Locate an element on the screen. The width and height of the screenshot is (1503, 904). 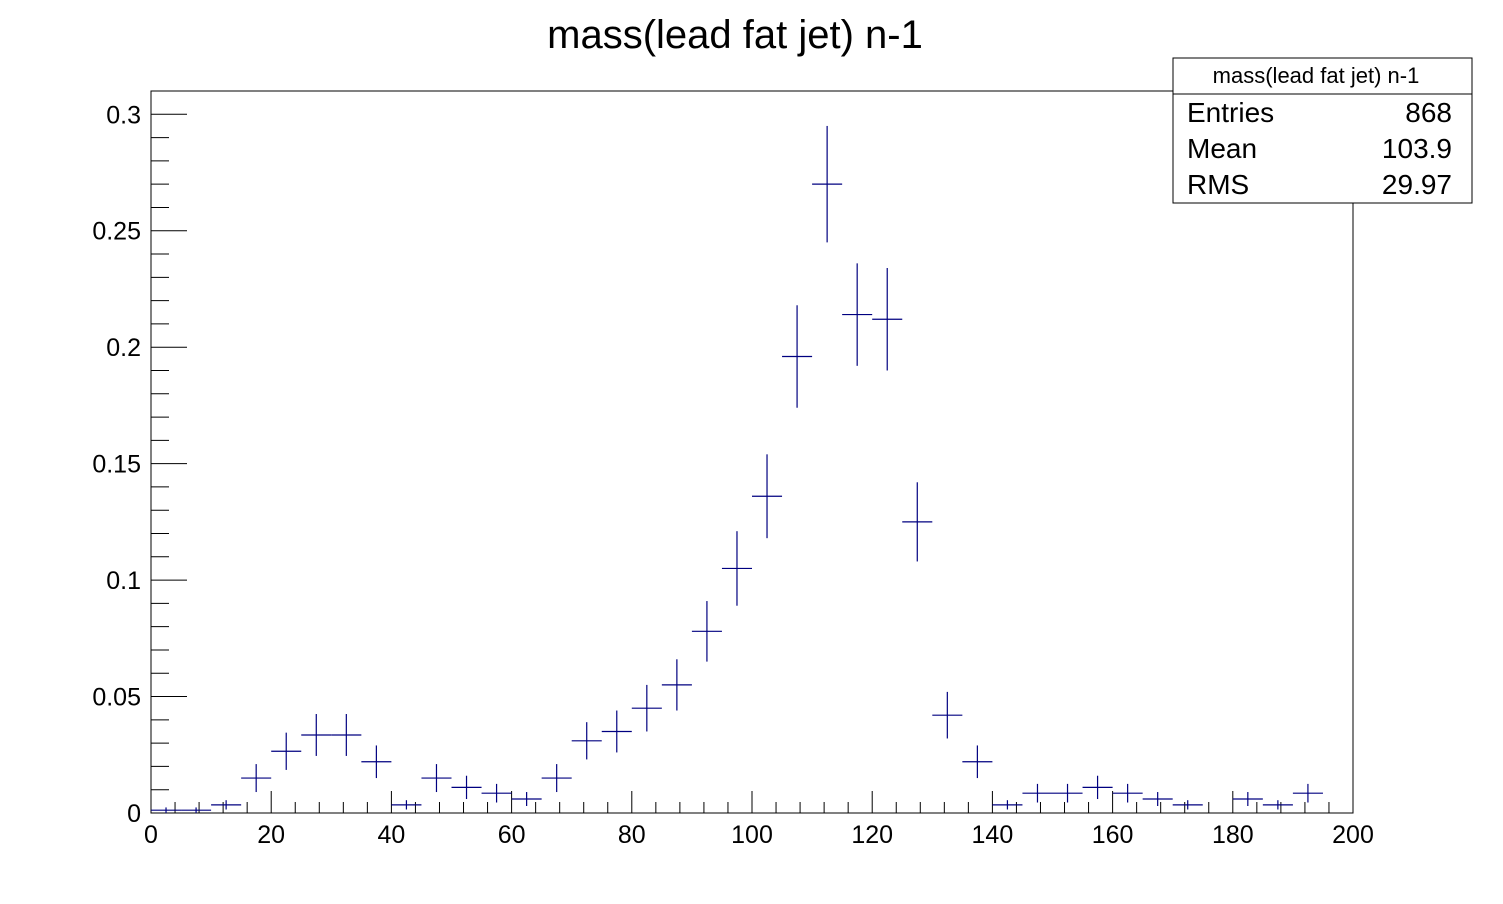
chart-title: mass(lead fat jet) n-1 is located at coordinates (735, 35).